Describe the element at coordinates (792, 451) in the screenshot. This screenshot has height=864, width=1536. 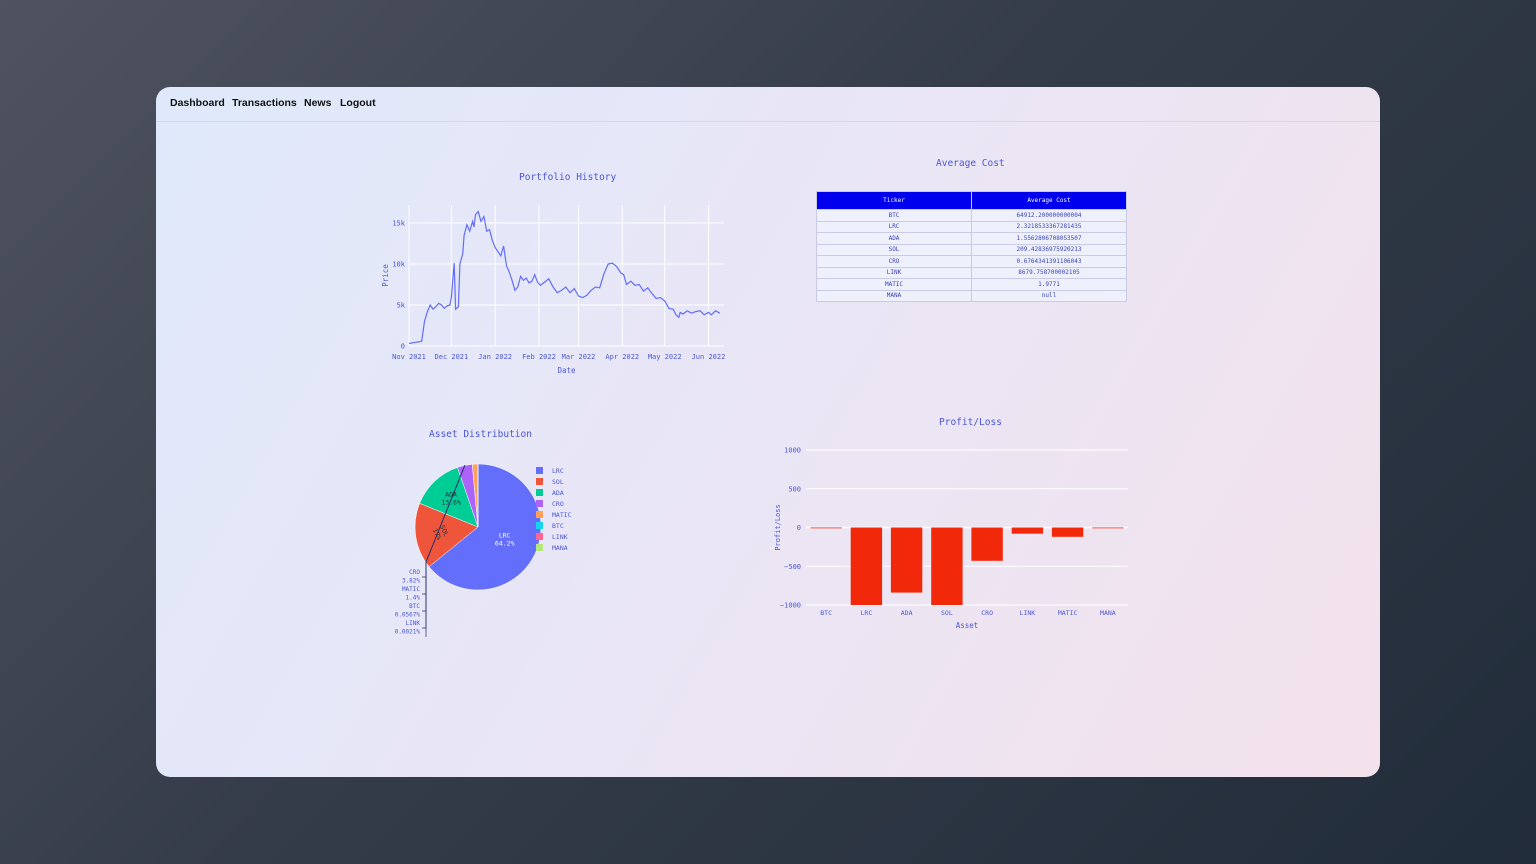
I see `y-tick-label: 1000` at that location.